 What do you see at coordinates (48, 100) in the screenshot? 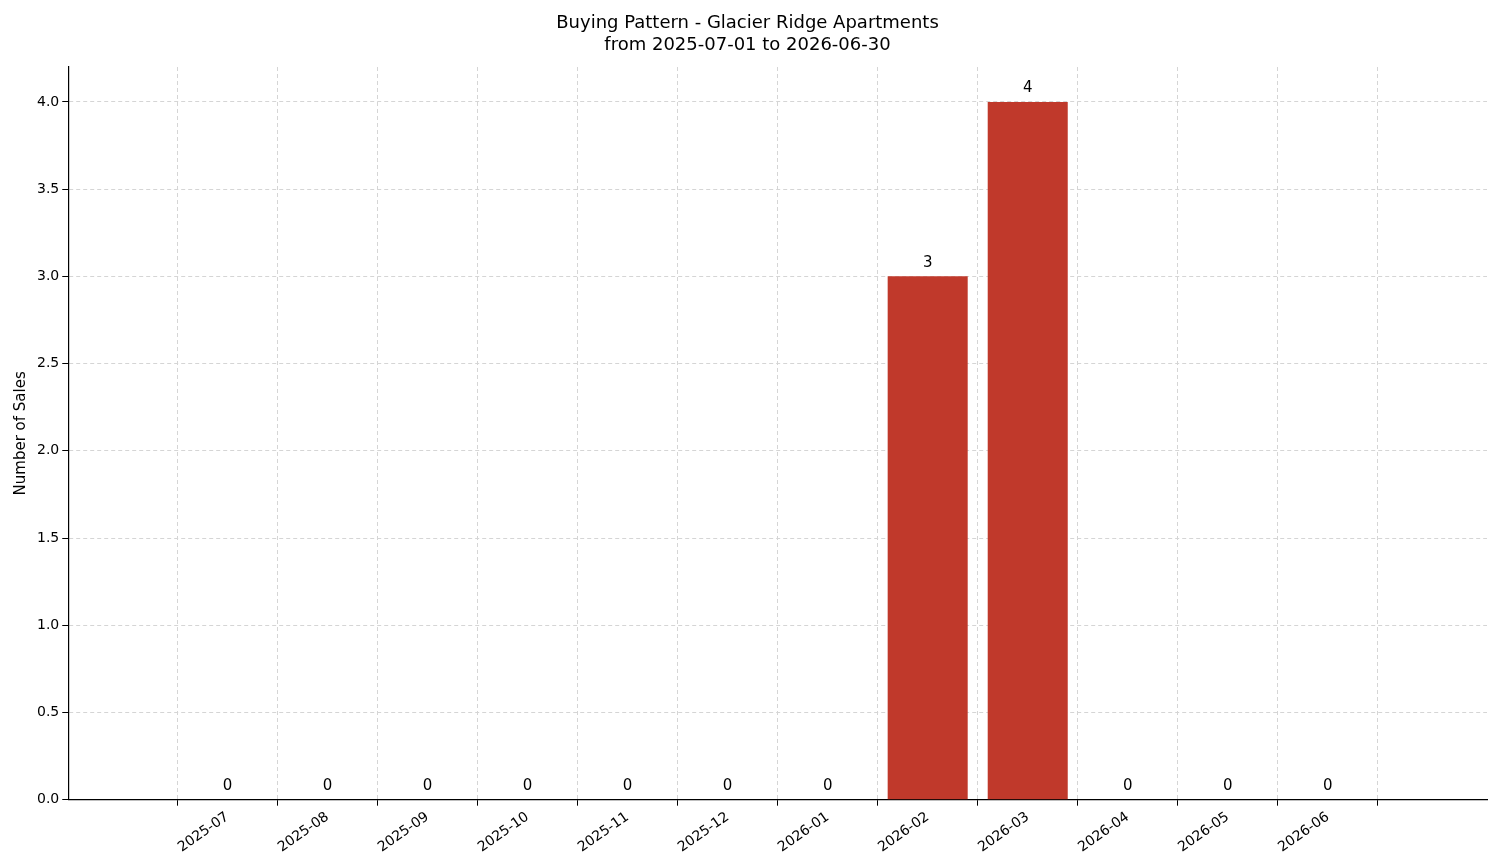
I see `y-tick-label: 4.0` at bounding box center [48, 100].